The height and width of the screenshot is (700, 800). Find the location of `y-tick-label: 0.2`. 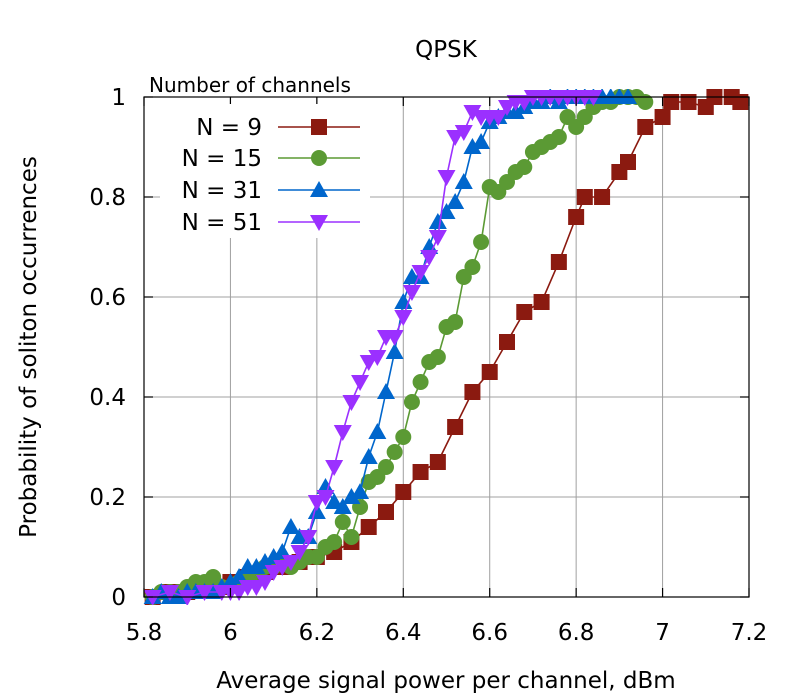

y-tick-label: 0.2 is located at coordinates (107, 498).